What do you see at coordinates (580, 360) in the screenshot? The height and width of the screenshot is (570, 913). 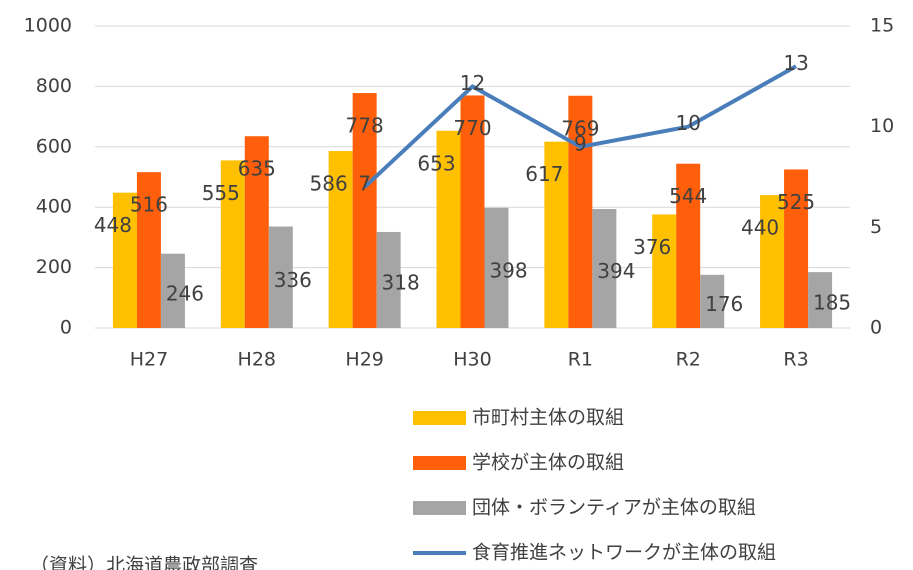 I see `x-tick-label: R1` at bounding box center [580, 360].